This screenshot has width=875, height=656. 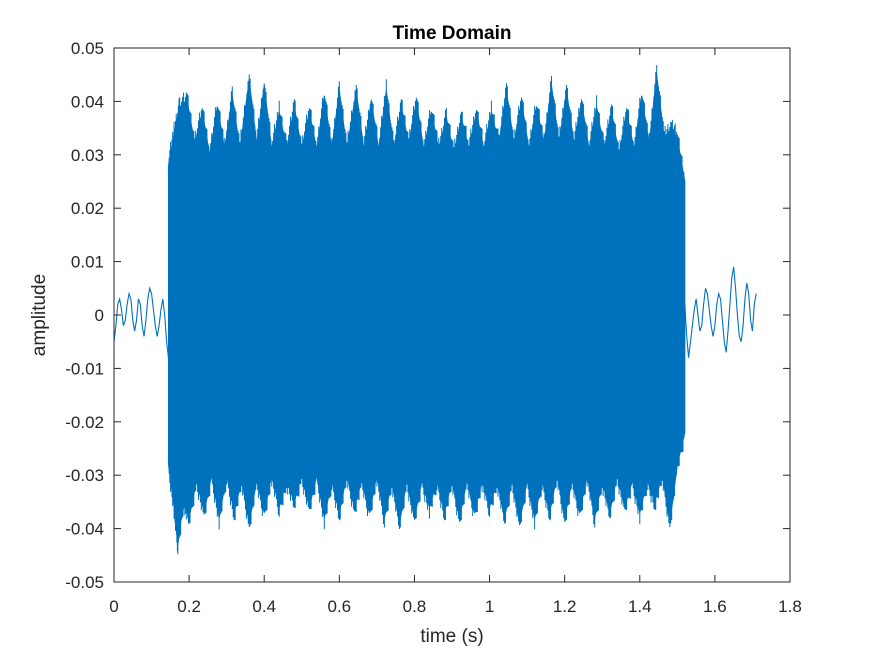 What do you see at coordinates (790, 606) in the screenshot?
I see `x-tick-label: 1.8` at bounding box center [790, 606].